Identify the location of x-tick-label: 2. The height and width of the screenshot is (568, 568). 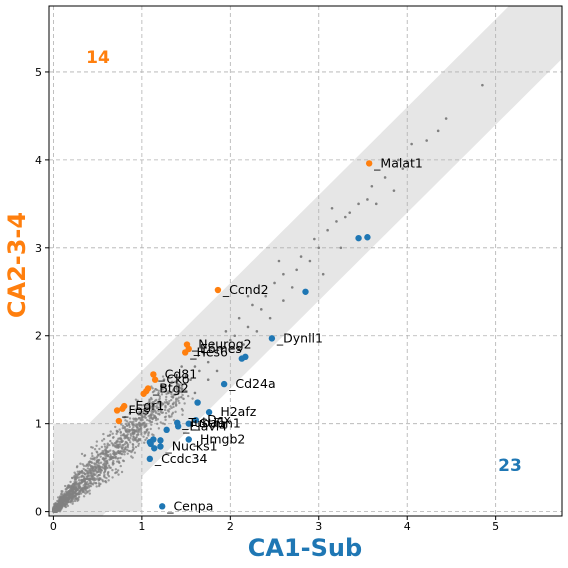
(230, 526).